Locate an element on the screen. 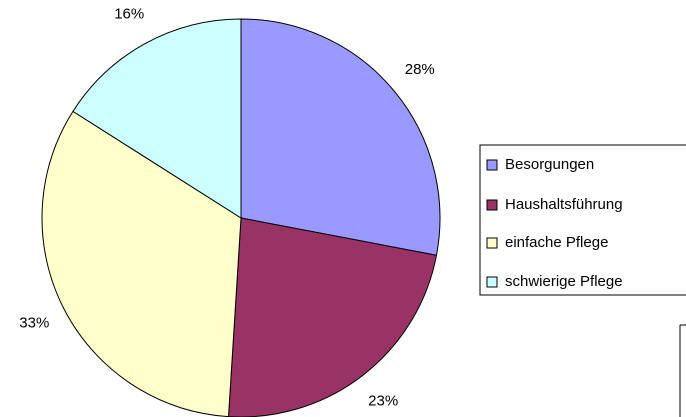  legend-box is located at coordinates (582, 220).